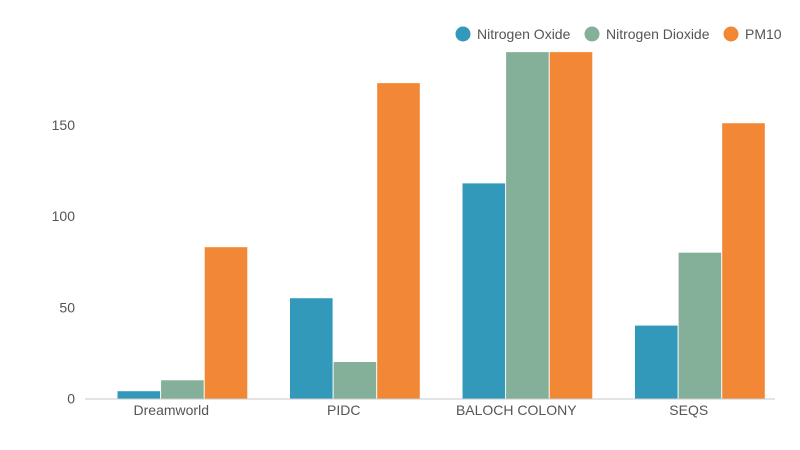  What do you see at coordinates (64, 125) in the screenshot?
I see `y-tick-label: 150` at bounding box center [64, 125].